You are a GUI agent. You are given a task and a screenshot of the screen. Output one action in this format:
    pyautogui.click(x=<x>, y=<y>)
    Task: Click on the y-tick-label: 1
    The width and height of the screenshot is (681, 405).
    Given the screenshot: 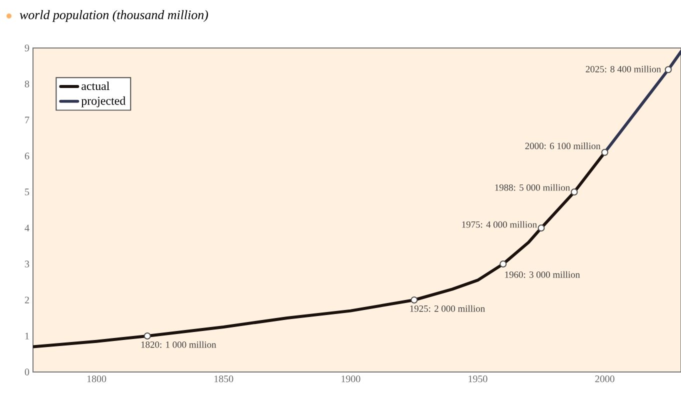 What is the action you would take?
    pyautogui.click(x=27, y=336)
    